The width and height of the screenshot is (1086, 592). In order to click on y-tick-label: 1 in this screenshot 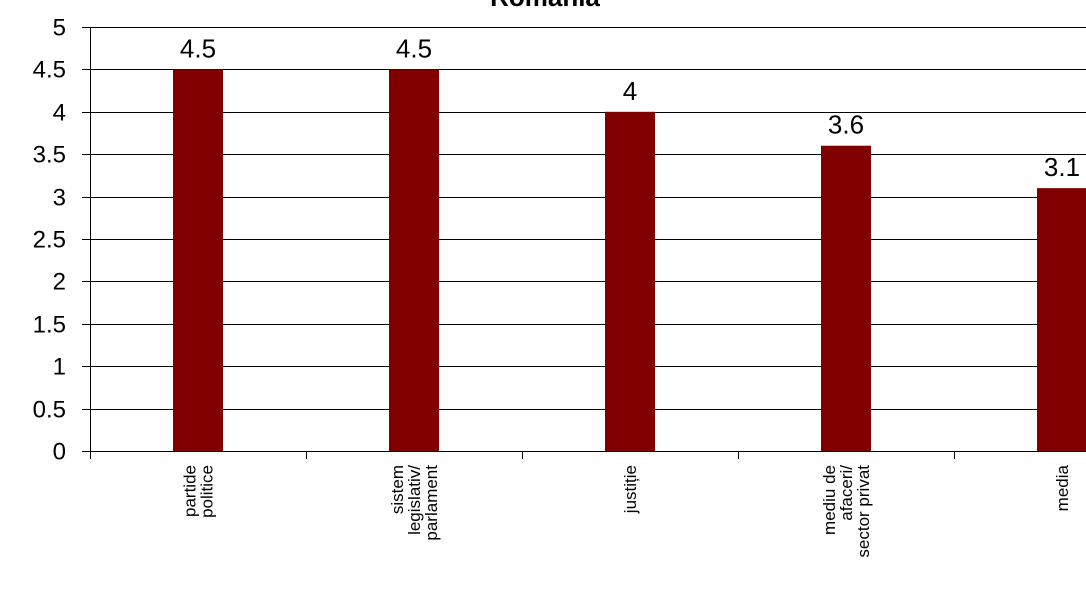, I will do `click(59, 367)`.